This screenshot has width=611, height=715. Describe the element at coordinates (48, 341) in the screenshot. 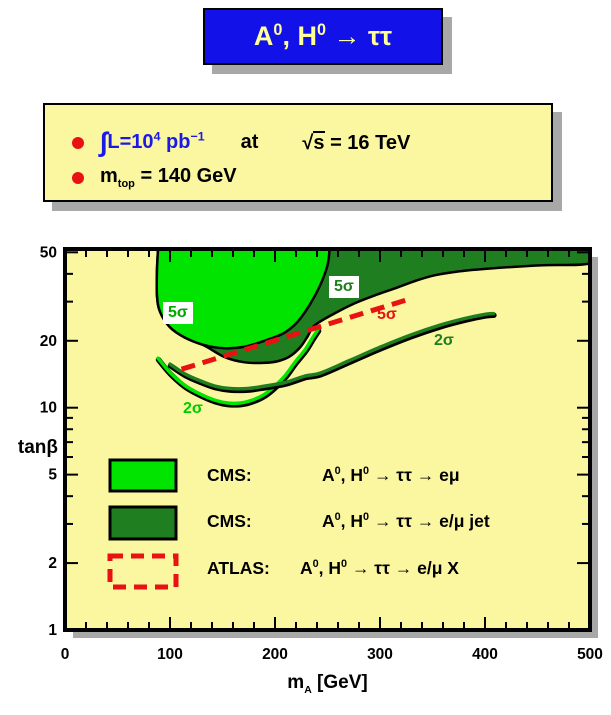

I see `y-tick-label: 20` at that location.